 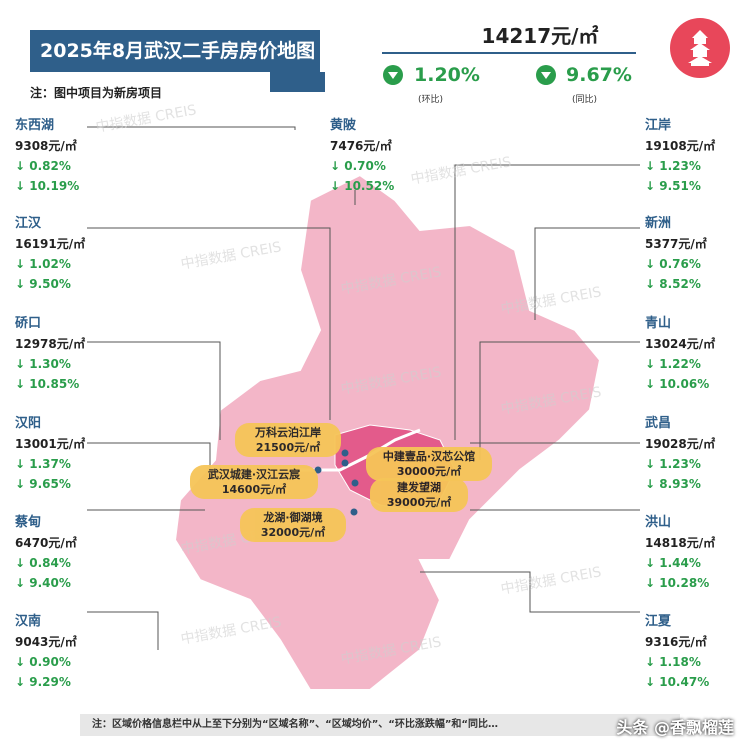 What do you see at coordinates (680, 454) in the screenshot?
I see `district-wuchang: 武昌 19028元/㎡ ↓ 1.23% ↓ 8.93%` at bounding box center [680, 454].